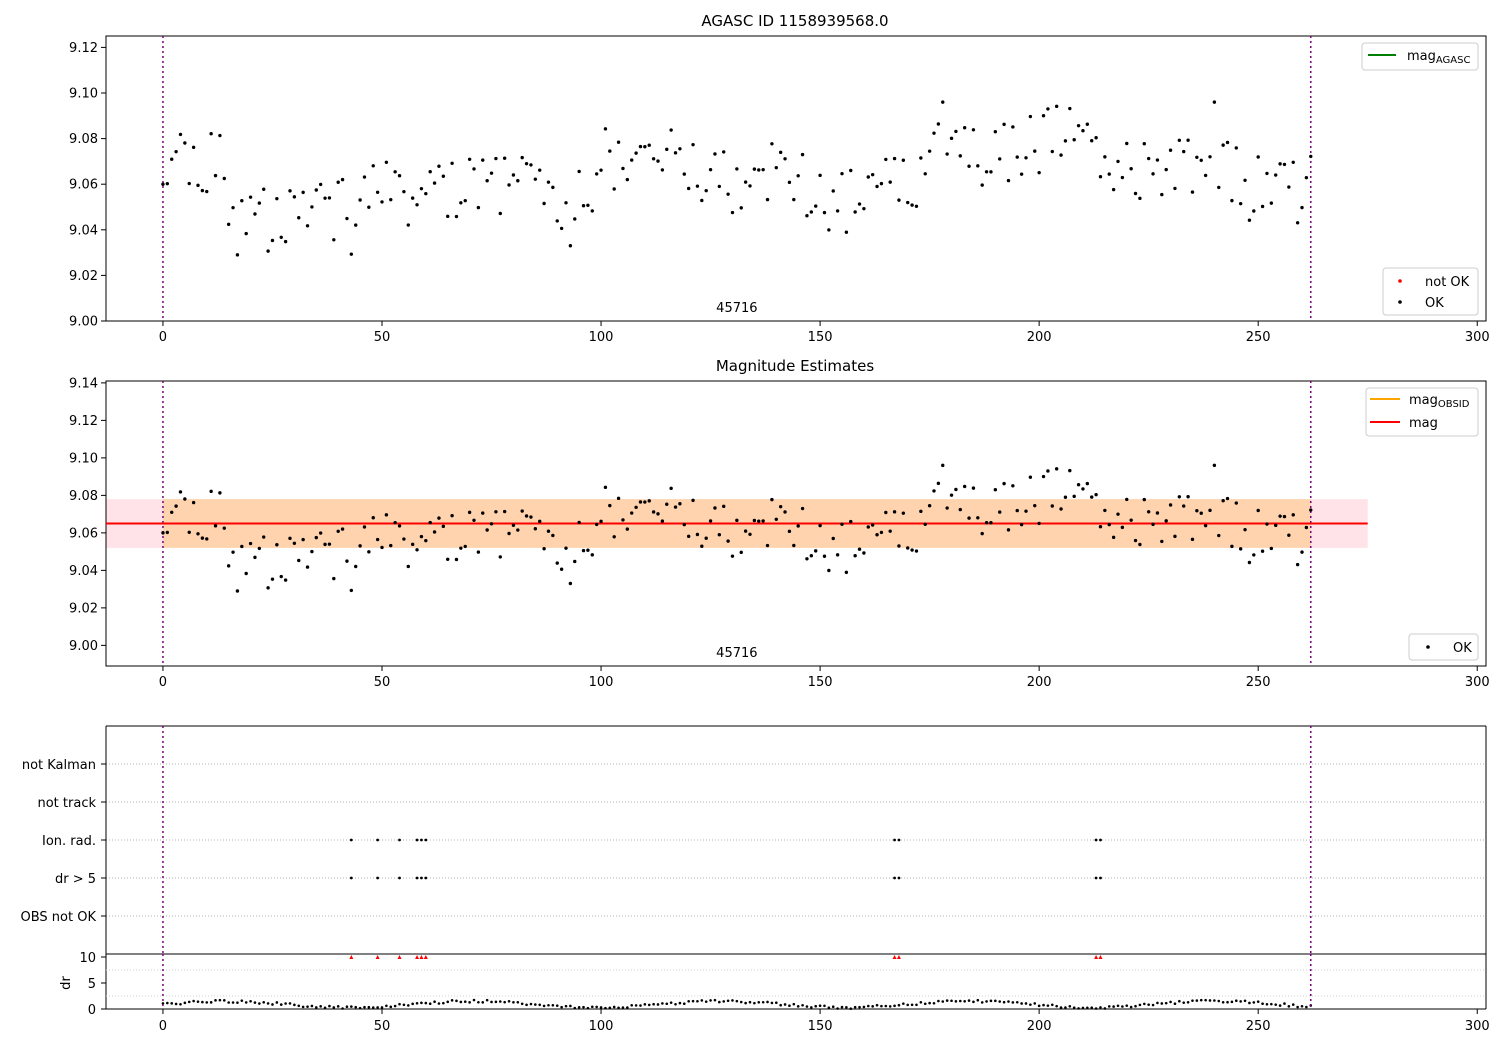 This screenshot has height=1050, width=1500. Describe the element at coordinates (794, 21) in the screenshot. I see `panel-title: AGASC ID 1158939568.0` at that location.